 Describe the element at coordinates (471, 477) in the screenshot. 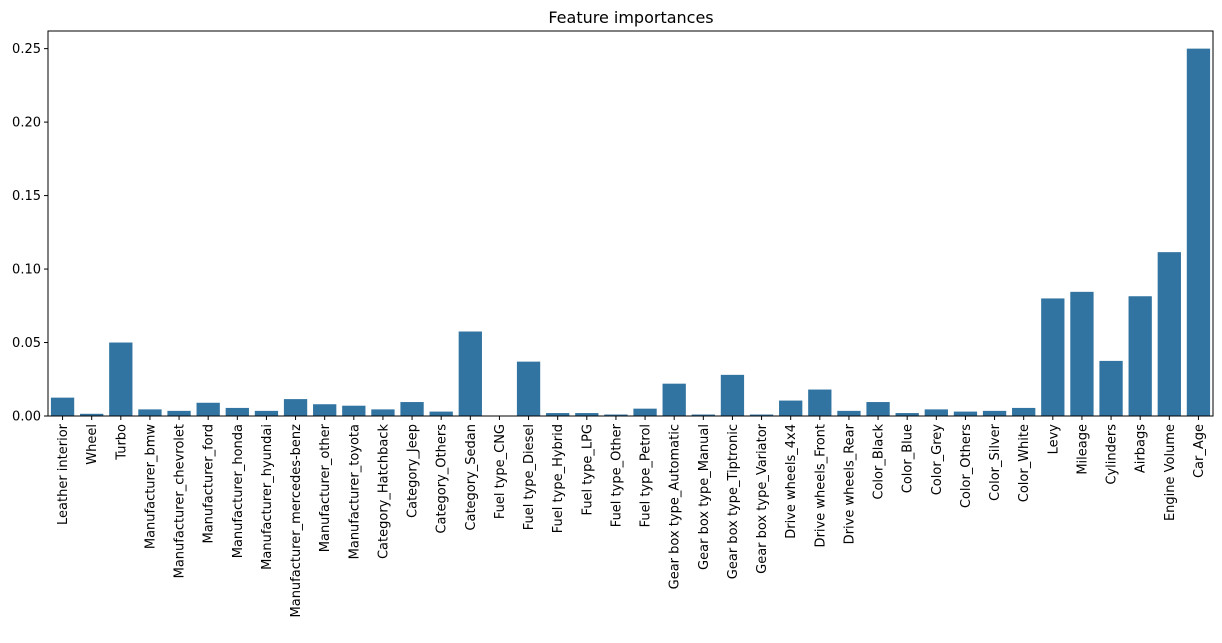

I see `x-tick-label: Category_Sedan` at that location.